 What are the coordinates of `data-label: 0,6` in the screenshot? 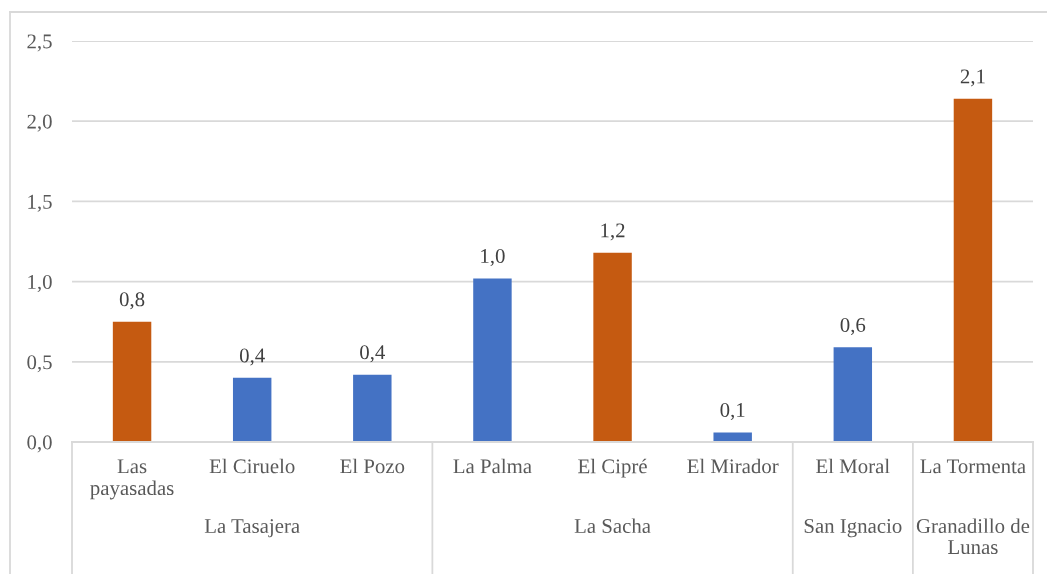 It's located at (853, 326).